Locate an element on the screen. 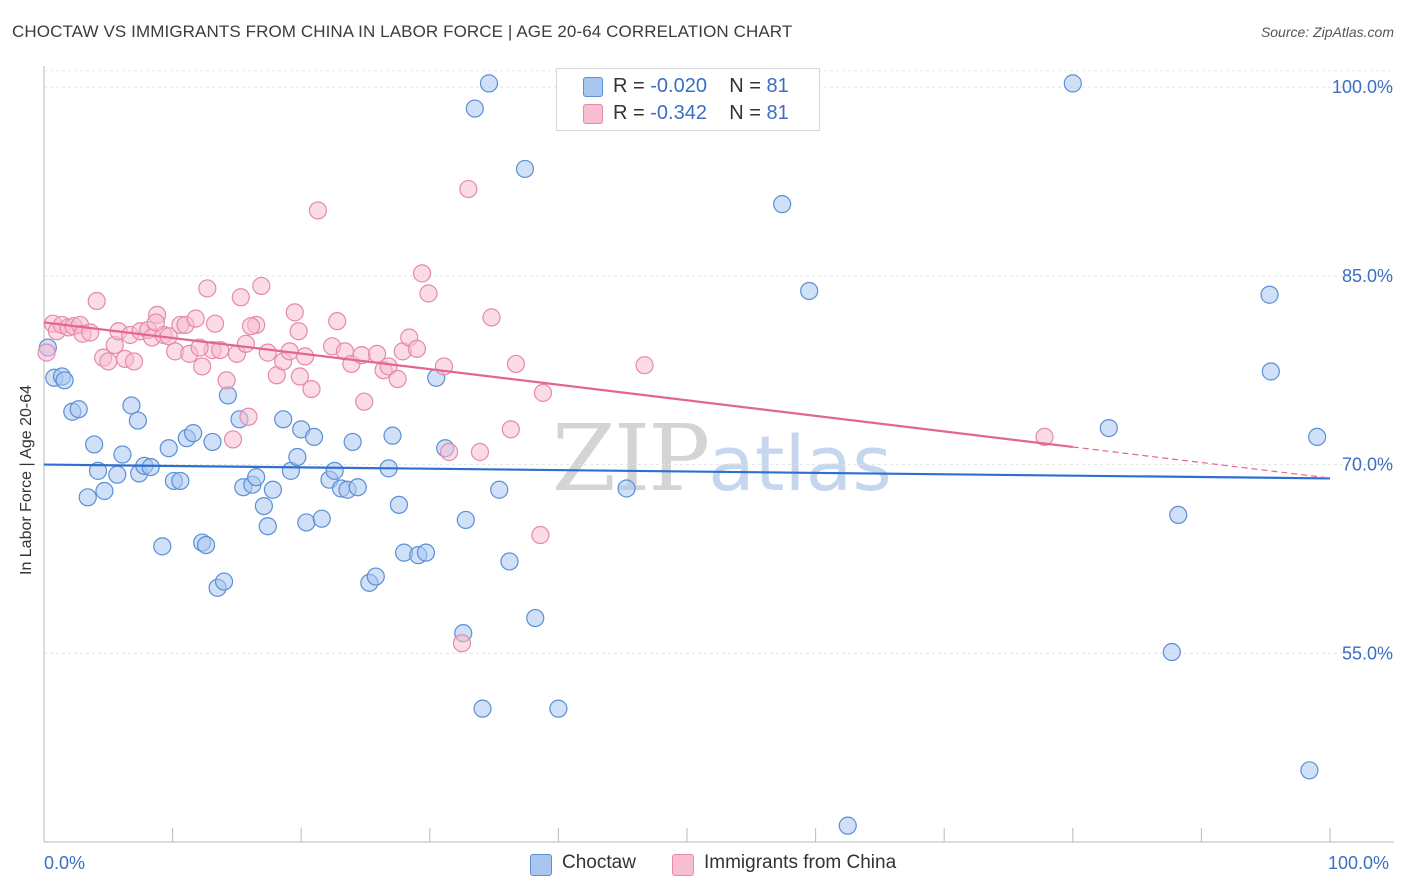  stats-legend: R = -0.020 N = 81 R = -0.342 N = 81 is located at coordinates (688, 99).